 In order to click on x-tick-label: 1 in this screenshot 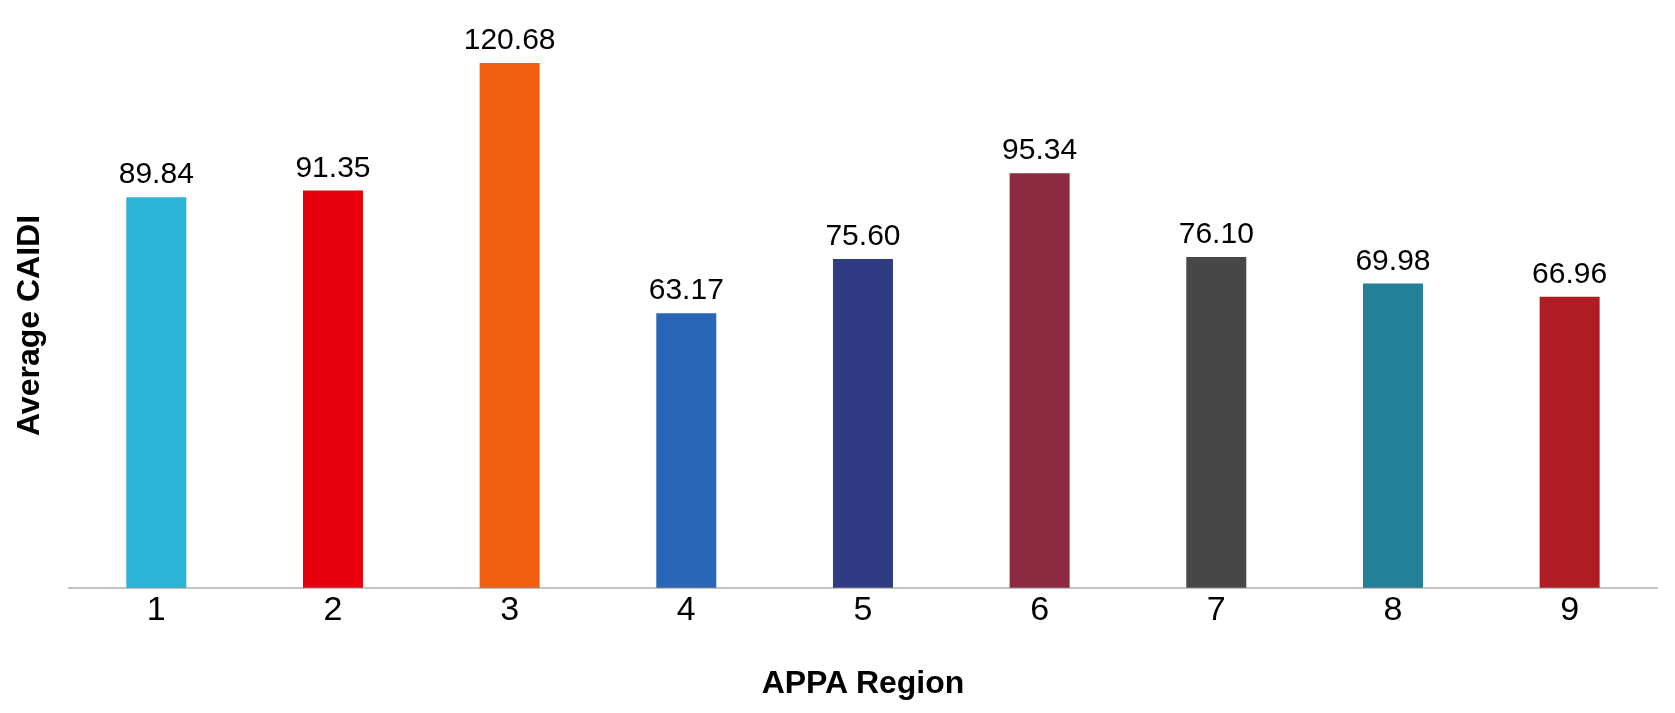, I will do `click(156, 608)`.